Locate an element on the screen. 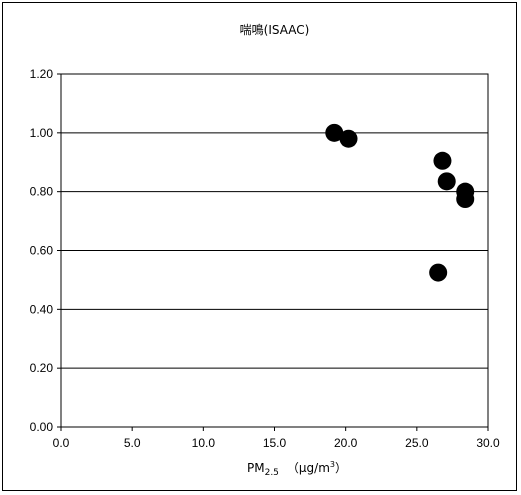  x-axis-label-unit: （μg/m is located at coordinates (308, 468).